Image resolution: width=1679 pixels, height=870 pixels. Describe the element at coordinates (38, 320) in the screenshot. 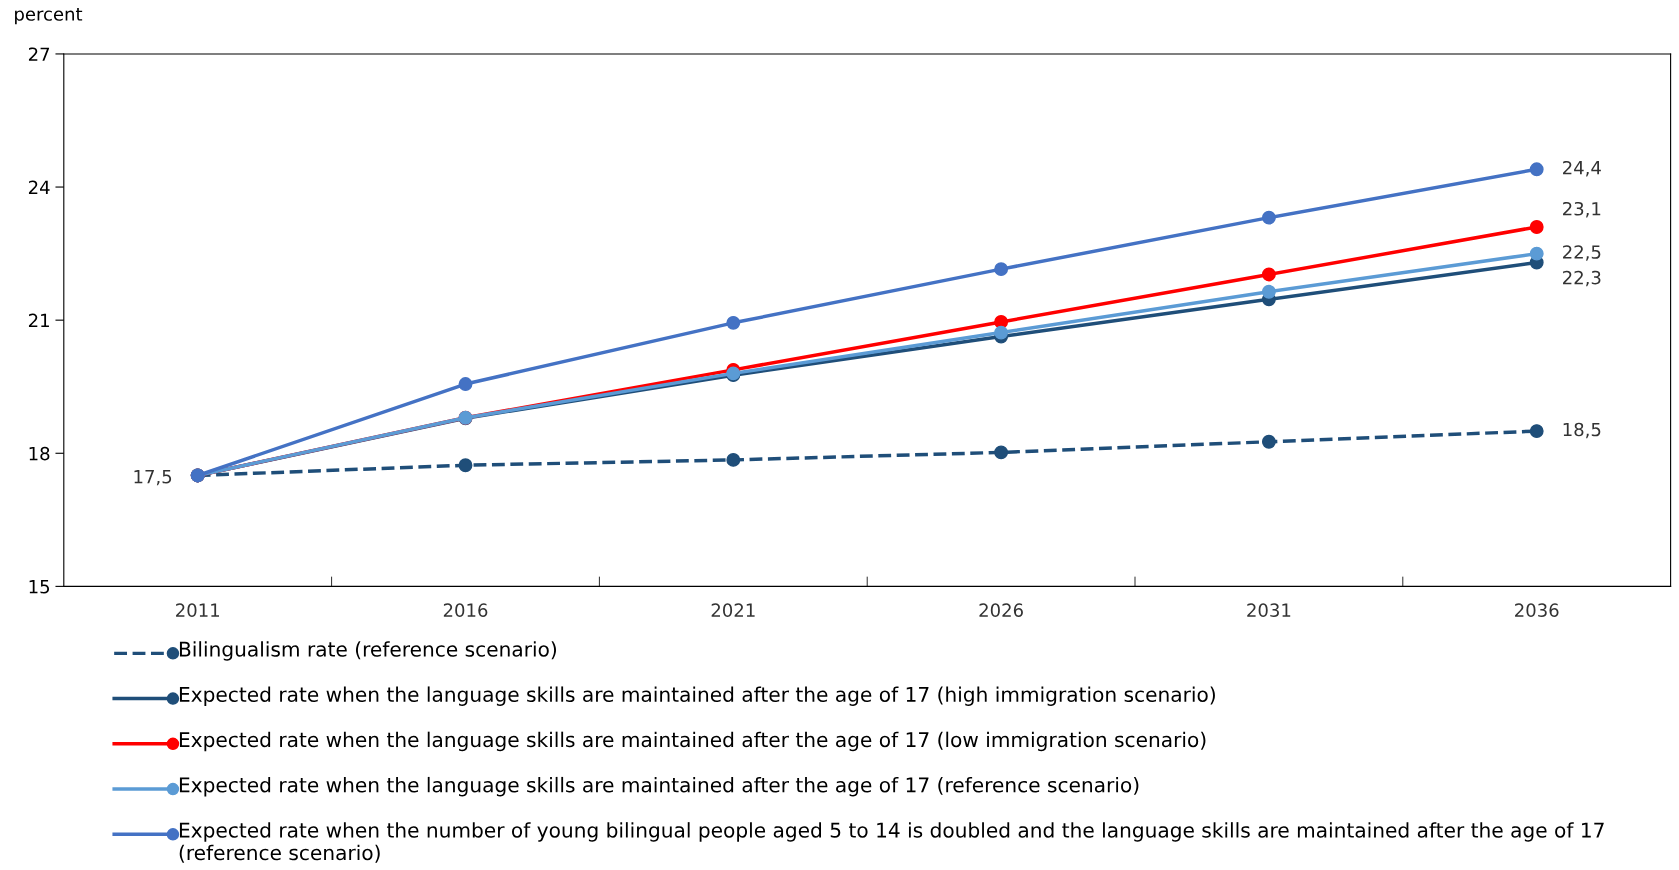

I see `y-tick-label: 21` at that location.